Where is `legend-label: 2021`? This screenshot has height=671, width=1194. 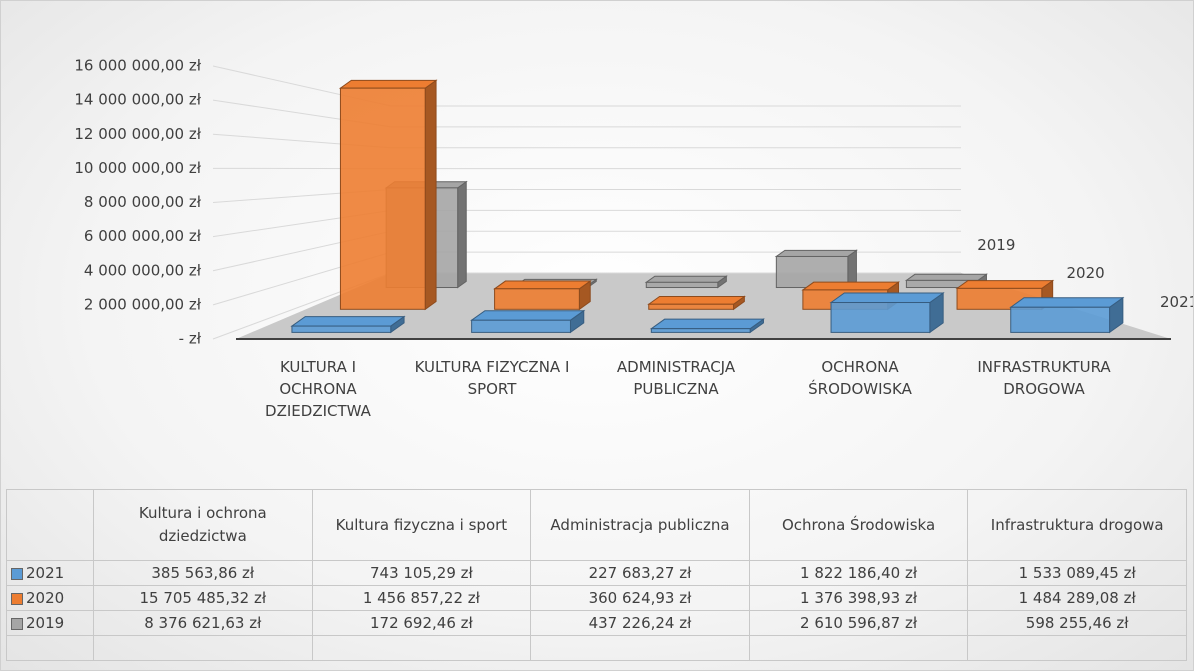
legend-label: 2021 is located at coordinates (45, 573).